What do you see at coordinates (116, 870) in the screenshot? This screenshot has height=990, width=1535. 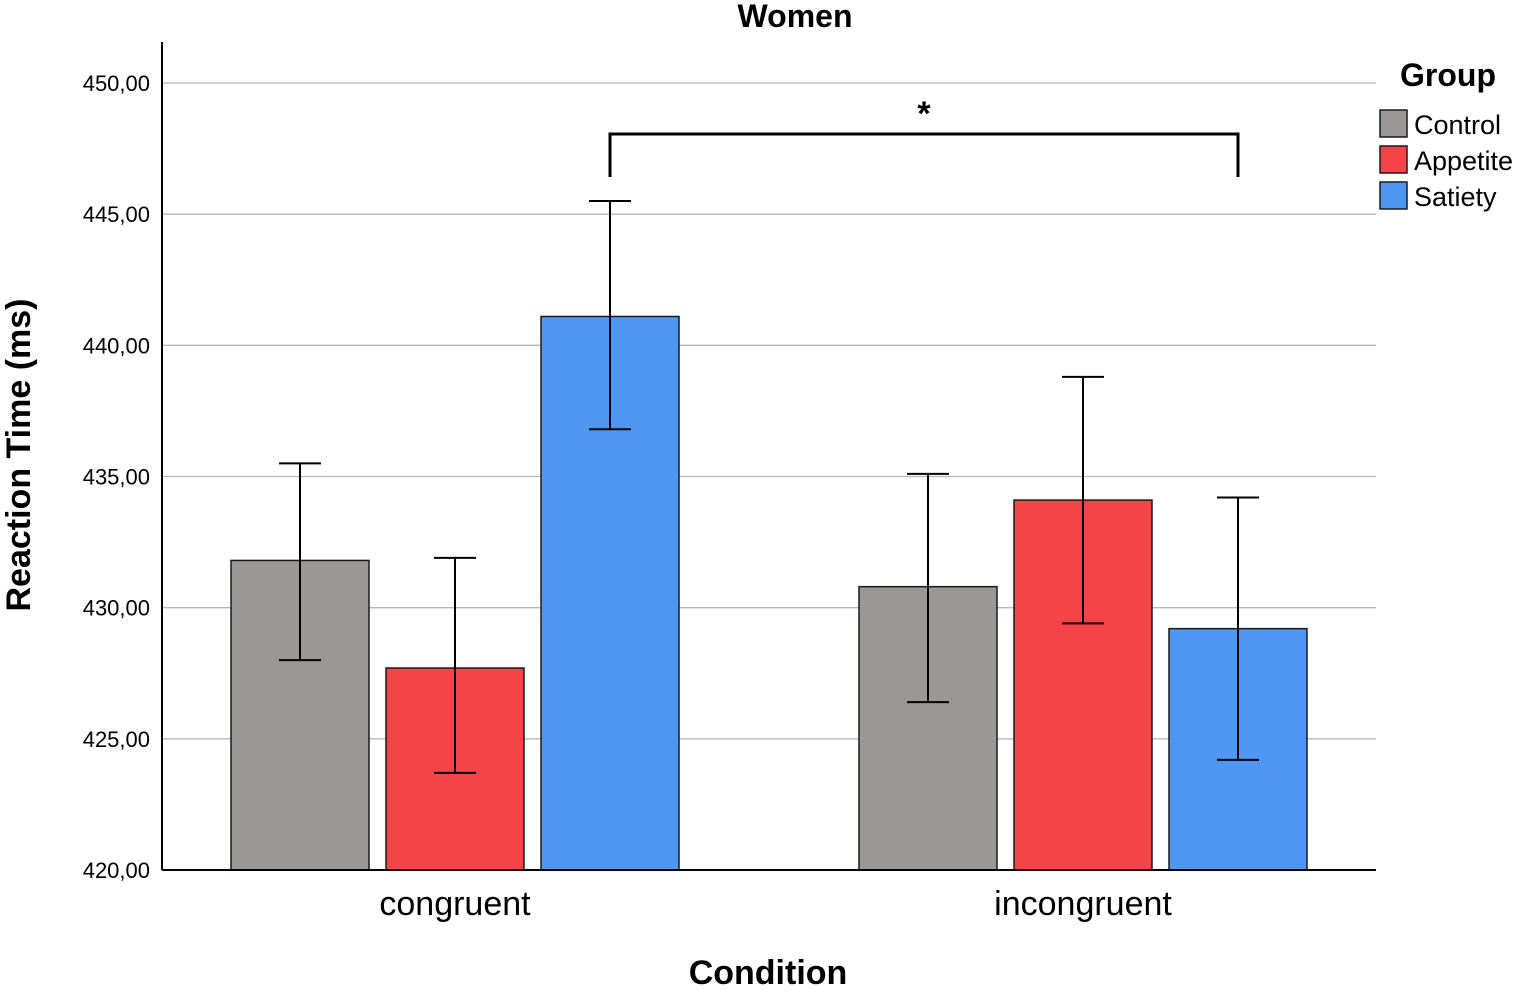 I see `y-tick-label: 420,00` at bounding box center [116, 870].